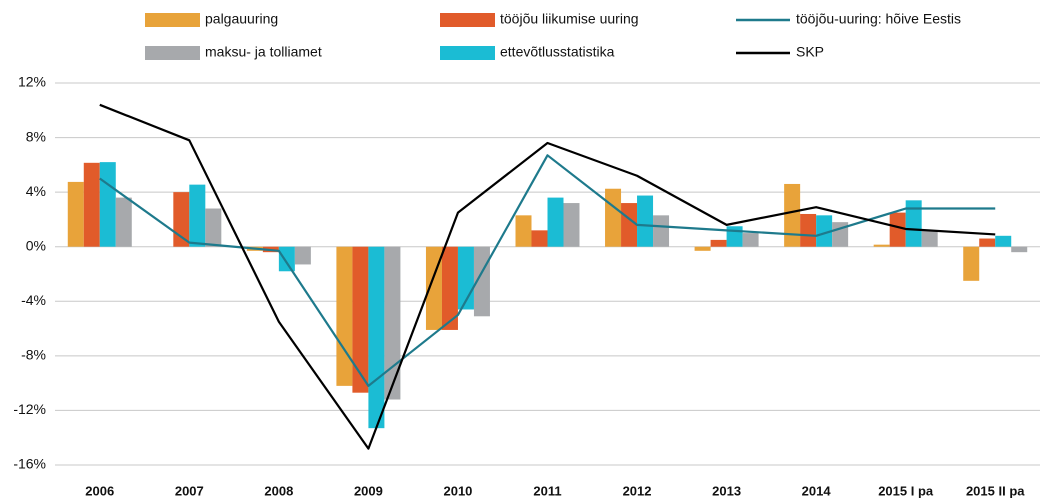 This screenshot has height=502, width=1051. Describe the element at coordinates (569, 19) in the screenshot. I see `legend-label: tööjõu liikumise uuring` at that location.